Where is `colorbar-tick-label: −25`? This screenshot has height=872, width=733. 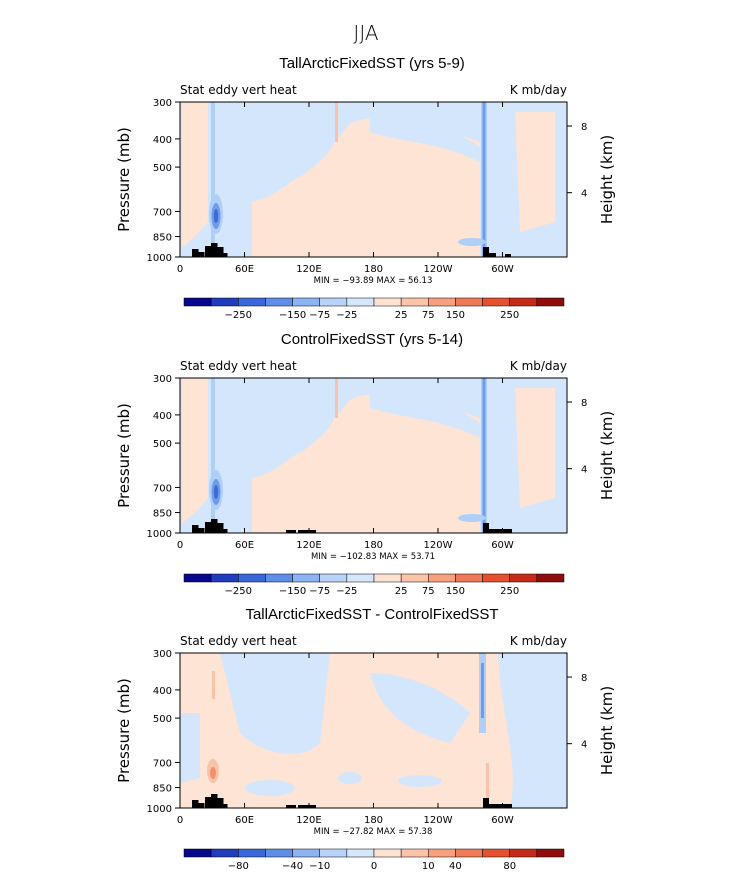
colorbar-tick-label: −25 is located at coordinates (346, 315).